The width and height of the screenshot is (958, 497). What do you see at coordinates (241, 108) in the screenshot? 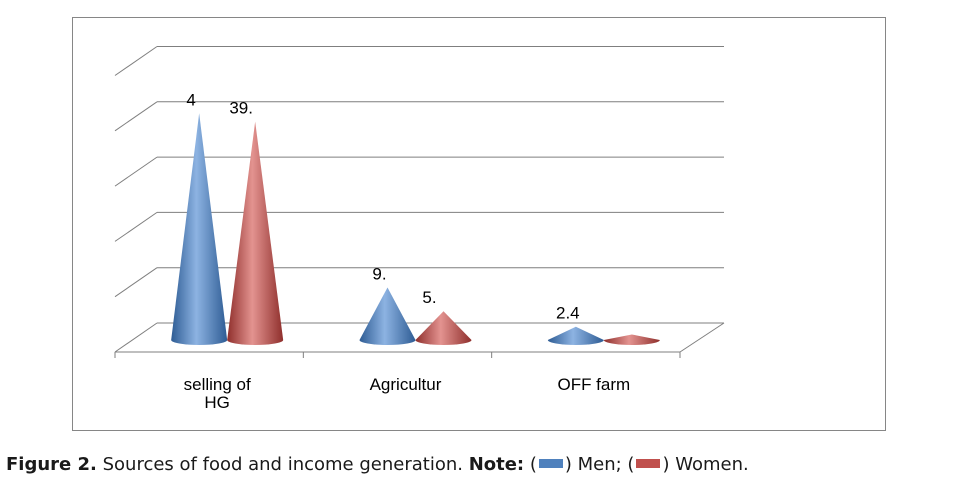
I see `data-label: 39.` at bounding box center [241, 108].